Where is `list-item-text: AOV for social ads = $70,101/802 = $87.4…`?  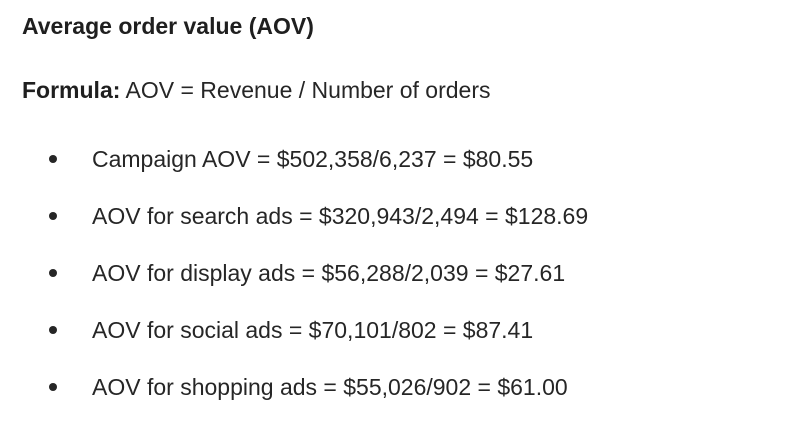 list-item-text: AOV for social ads = $70,101/802 = $87.4… is located at coordinates (313, 330).